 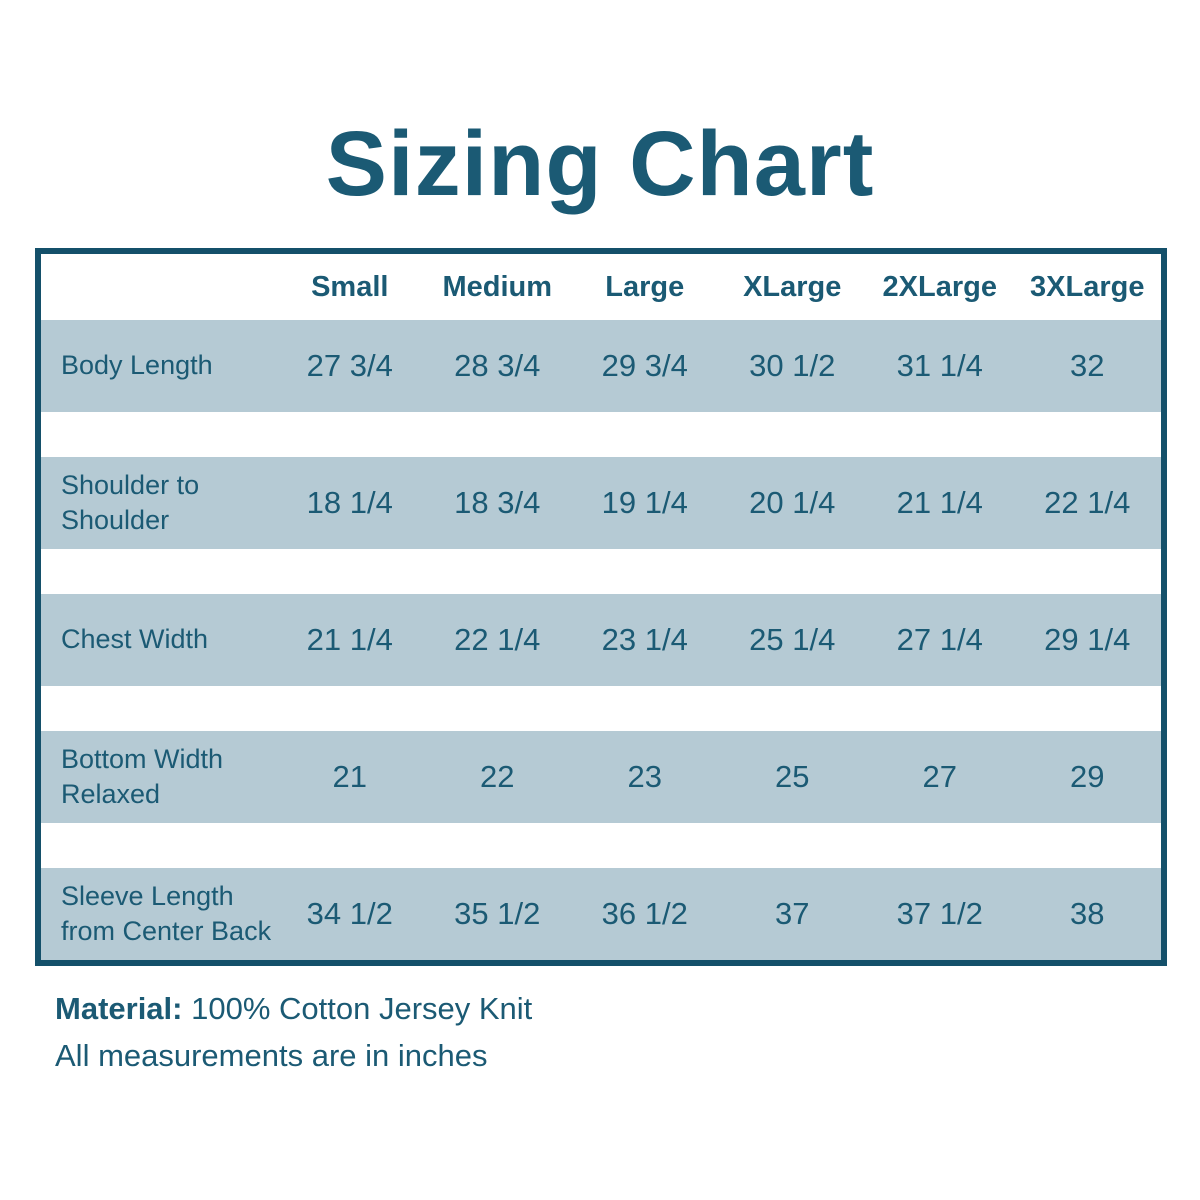 What do you see at coordinates (792, 502) in the screenshot?
I see `cell-value: 20 1/4` at bounding box center [792, 502].